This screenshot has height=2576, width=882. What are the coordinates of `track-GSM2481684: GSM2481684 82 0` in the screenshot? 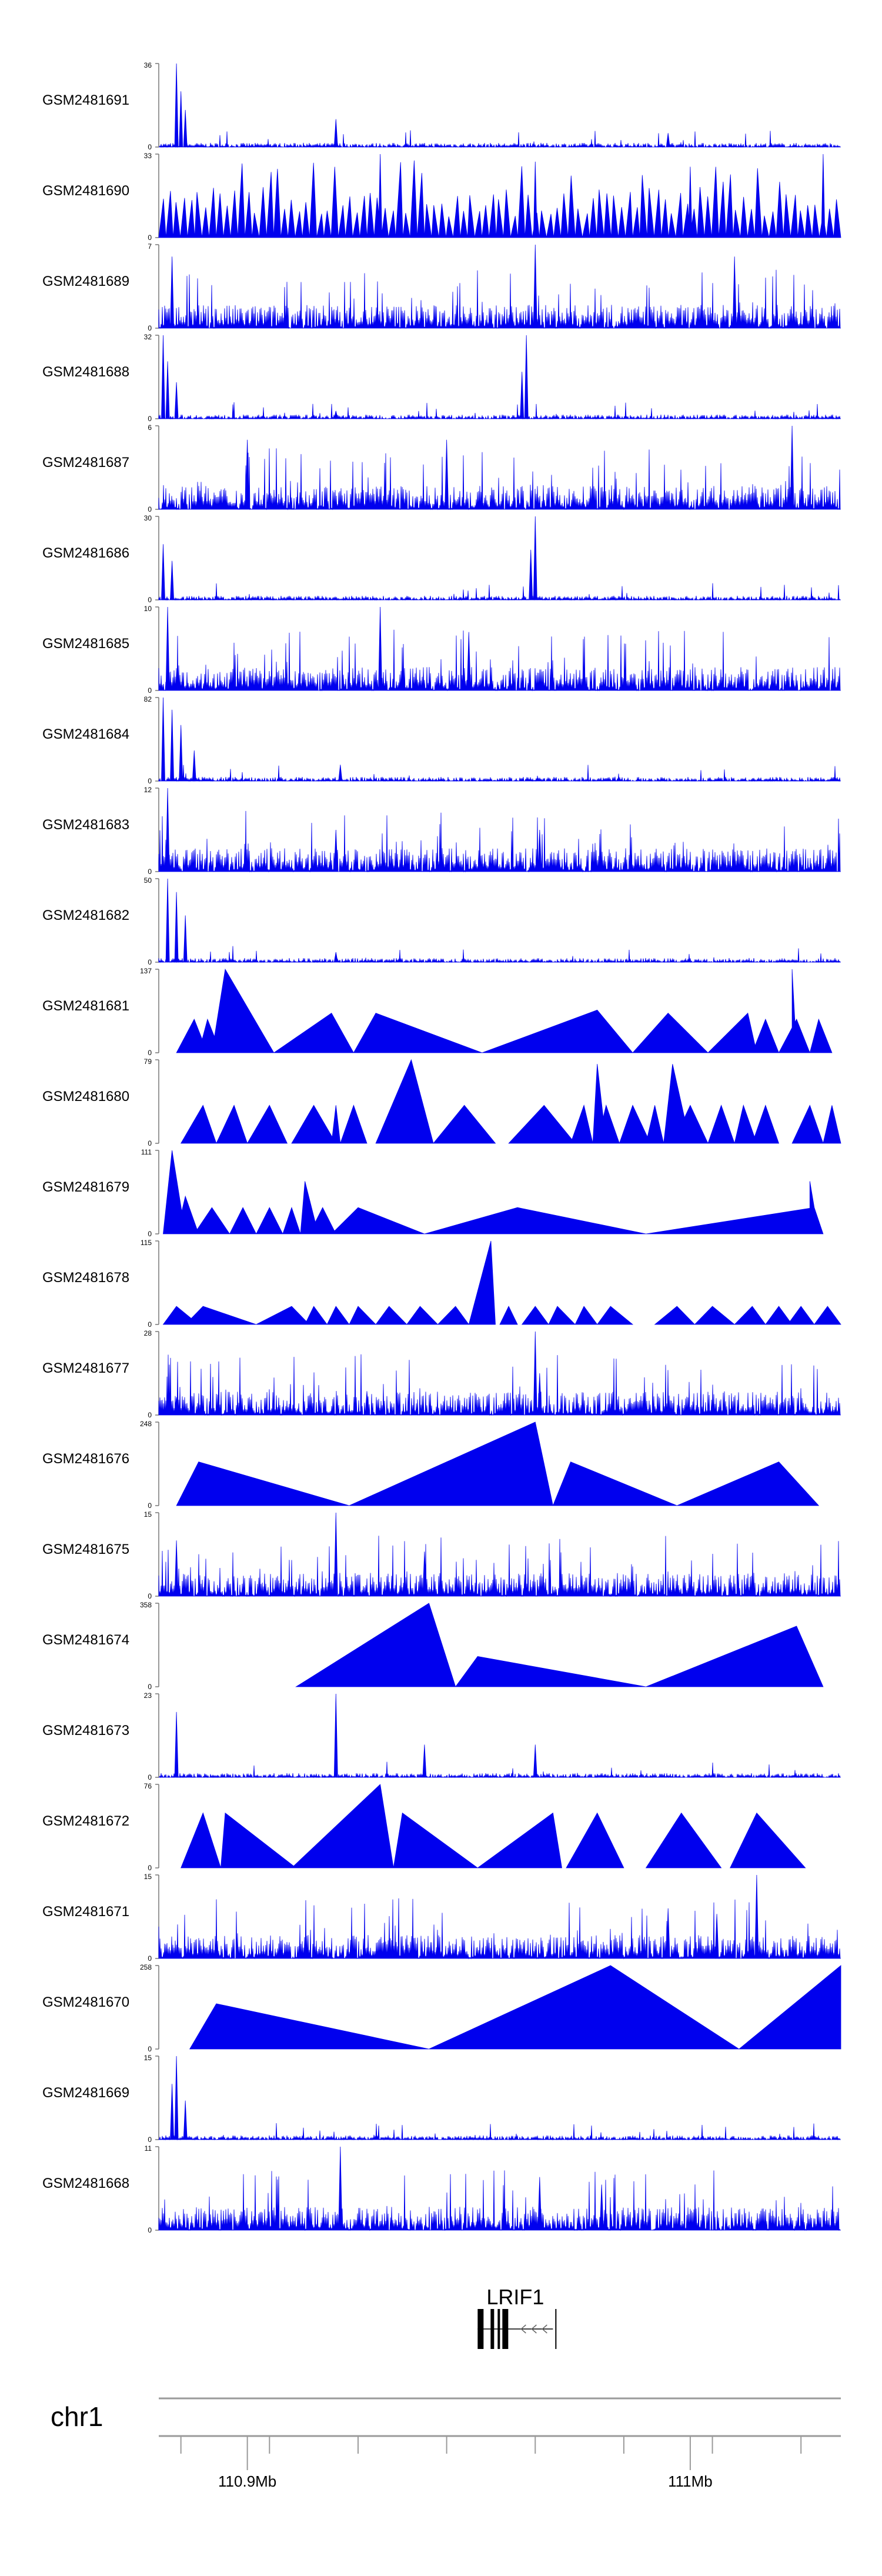 It's located at (441, 740).